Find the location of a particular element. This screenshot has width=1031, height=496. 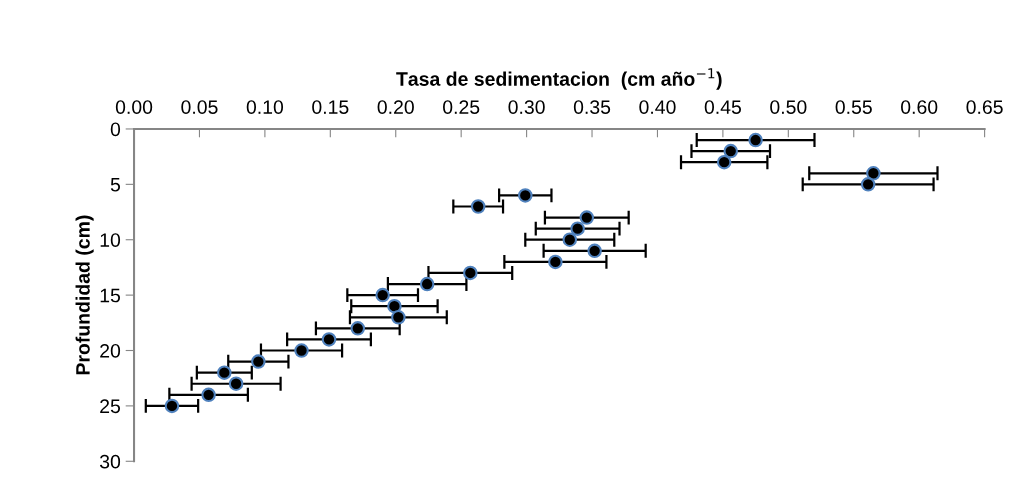

x-tick-label: 0.00 is located at coordinates (134, 107).